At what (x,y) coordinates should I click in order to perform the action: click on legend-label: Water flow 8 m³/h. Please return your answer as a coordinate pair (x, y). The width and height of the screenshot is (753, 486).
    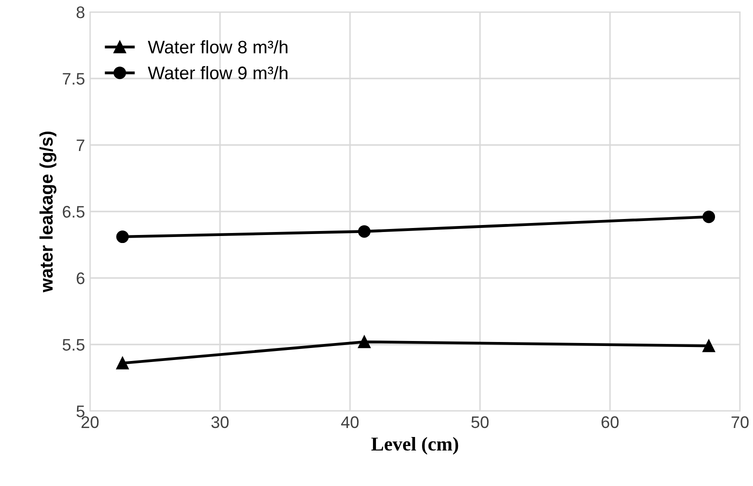
    Looking at the image, I should click on (218, 47).